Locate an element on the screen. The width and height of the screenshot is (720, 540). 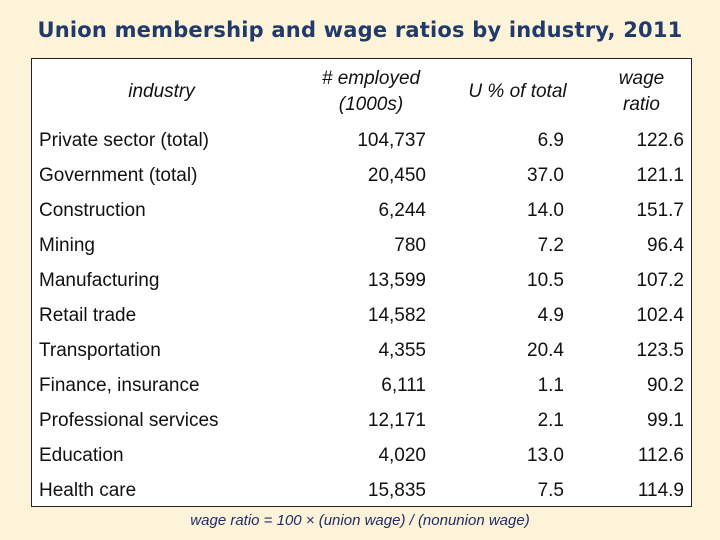
header-employed: # employed (1000s) is located at coordinates (371, 92).